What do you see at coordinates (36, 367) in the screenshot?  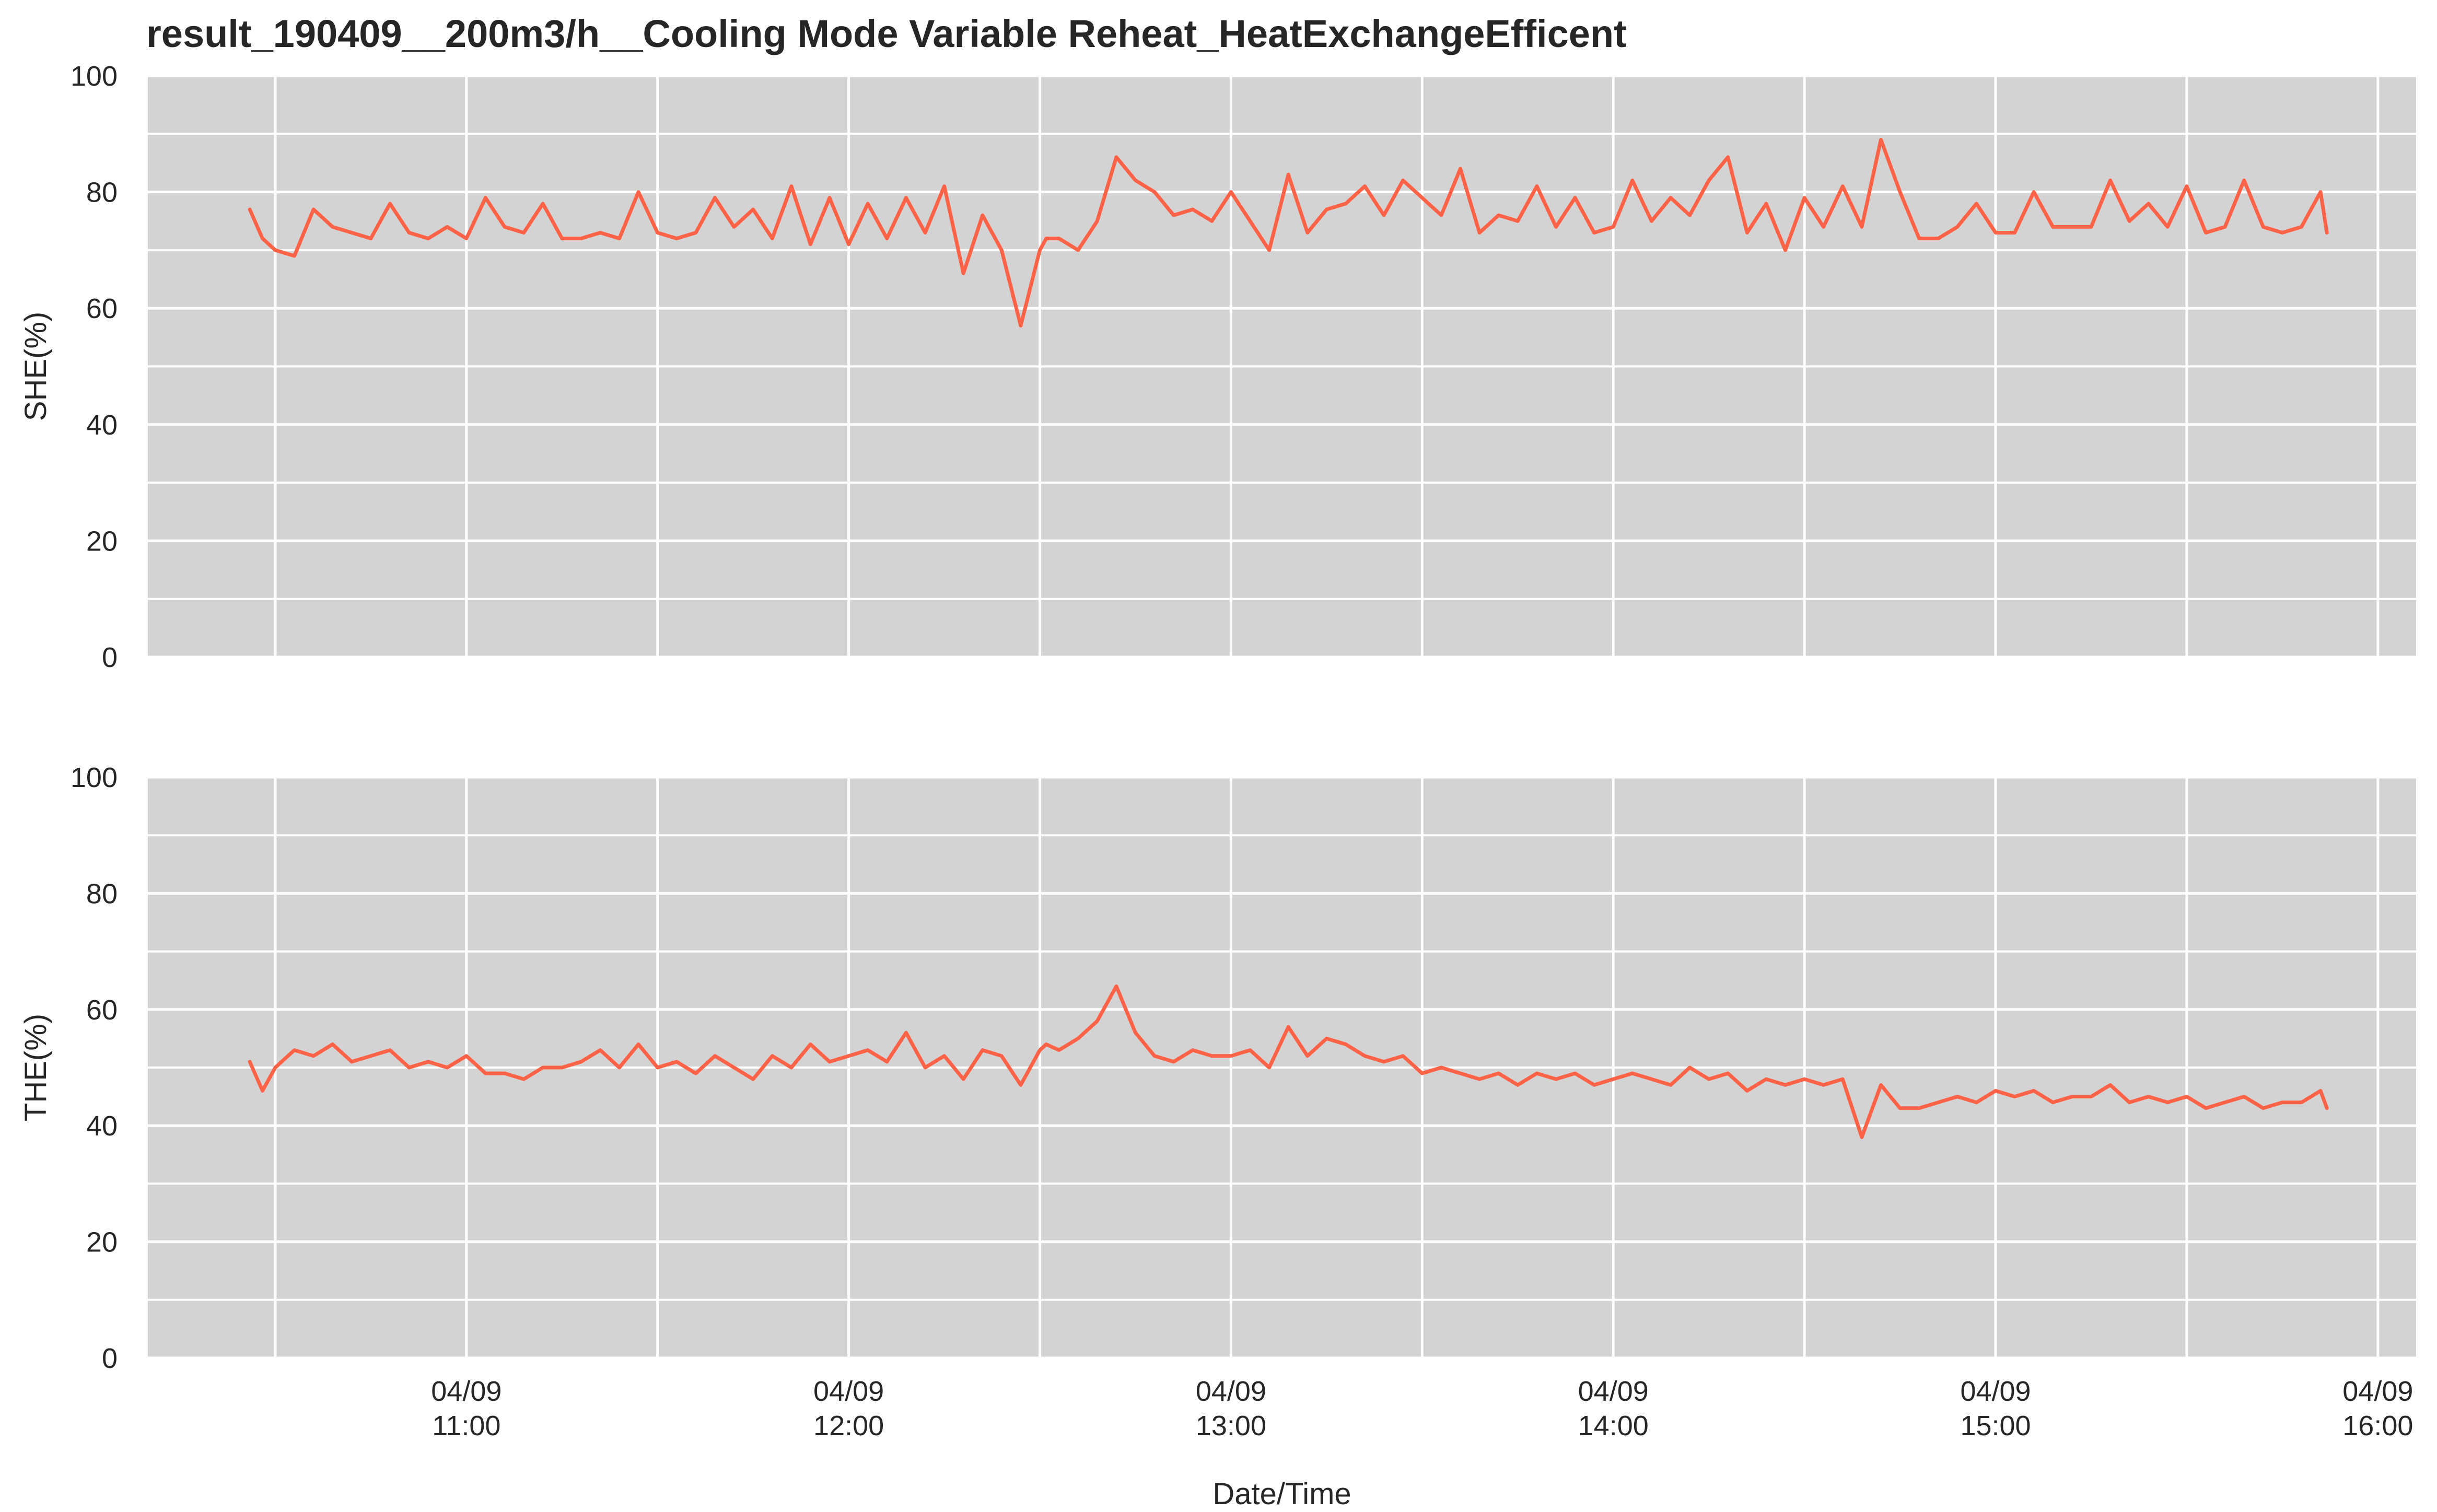 I see `y-axis-label: SHE(%)` at bounding box center [36, 367].